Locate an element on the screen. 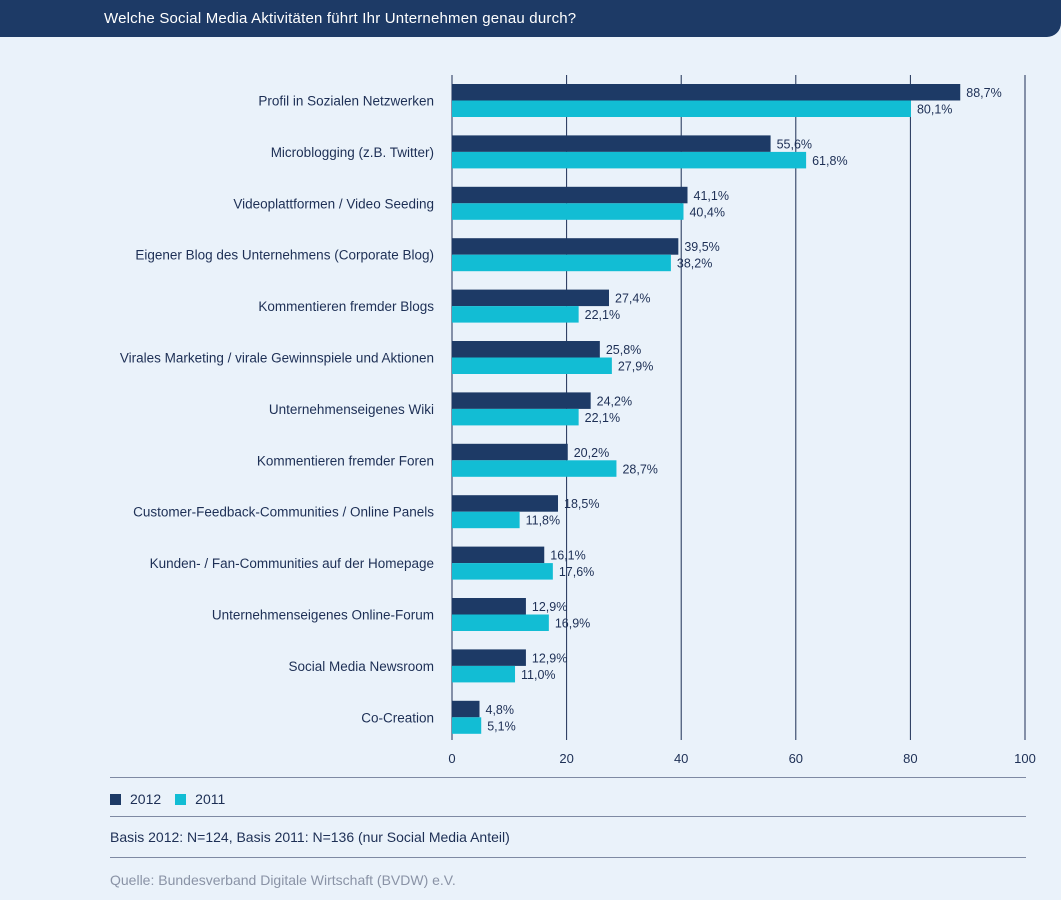 The width and height of the screenshot is (1061, 900). x-tick-label-60: 60 is located at coordinates (796, 758).